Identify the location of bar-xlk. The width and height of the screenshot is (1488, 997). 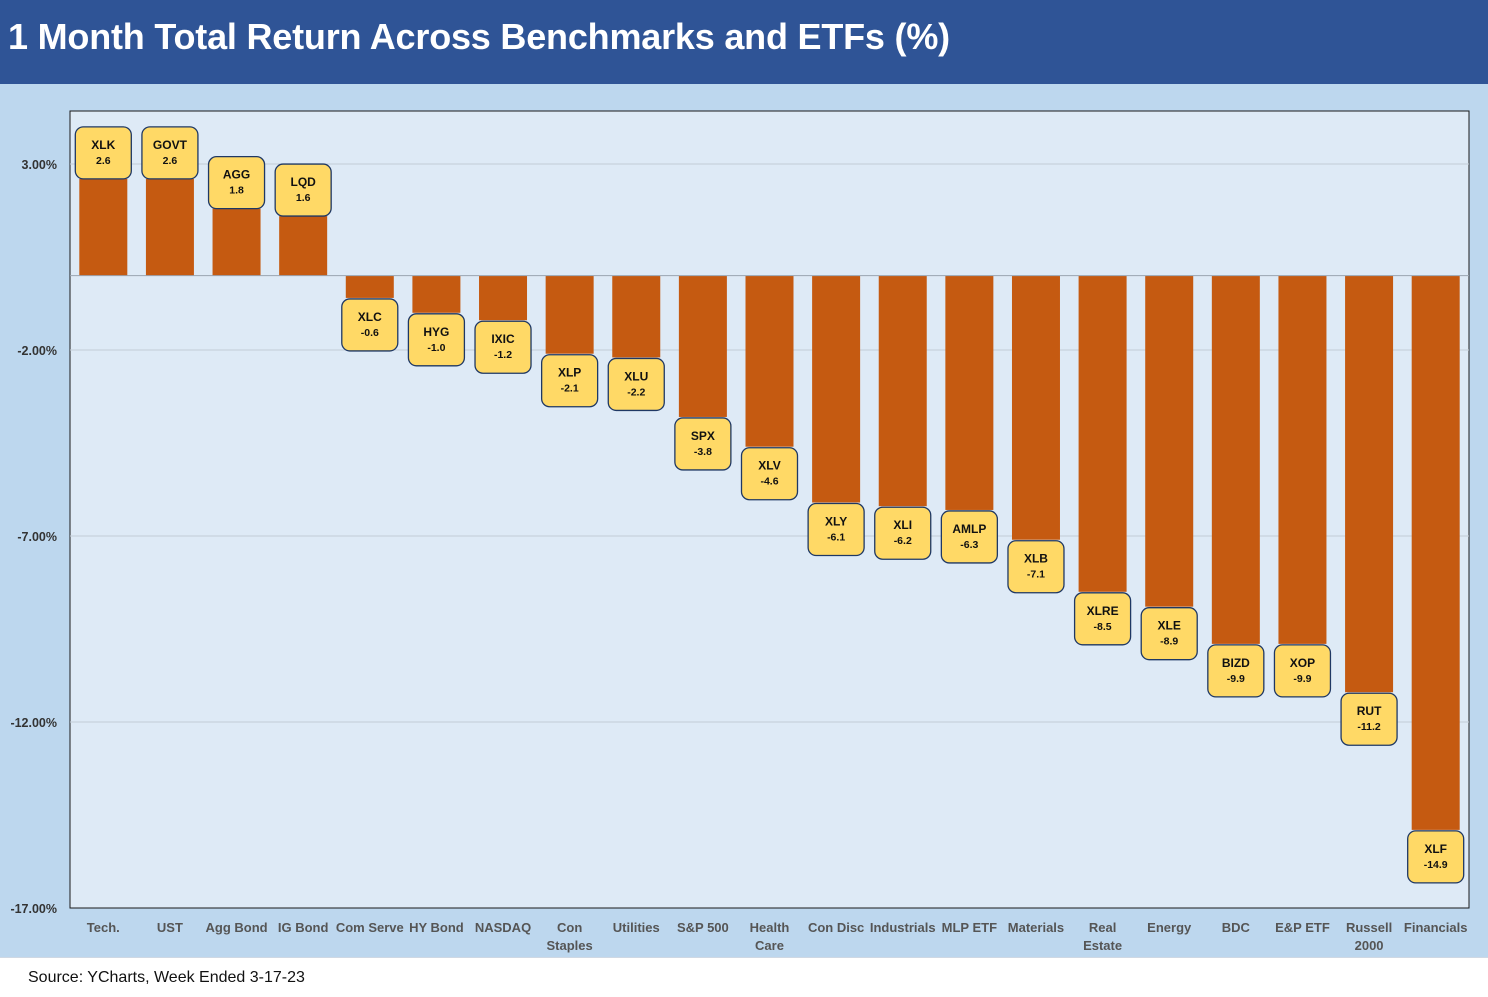
(103, 227).